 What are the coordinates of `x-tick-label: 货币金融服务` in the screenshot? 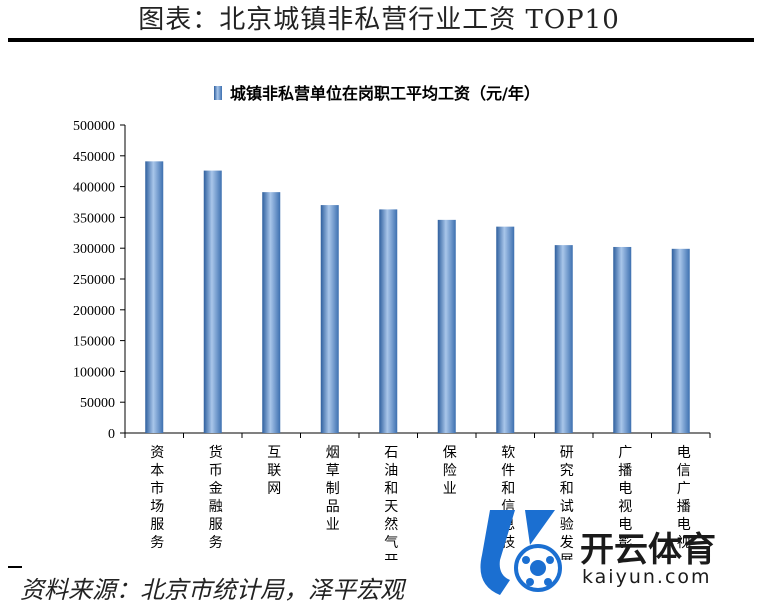 It's located at (216, 497).